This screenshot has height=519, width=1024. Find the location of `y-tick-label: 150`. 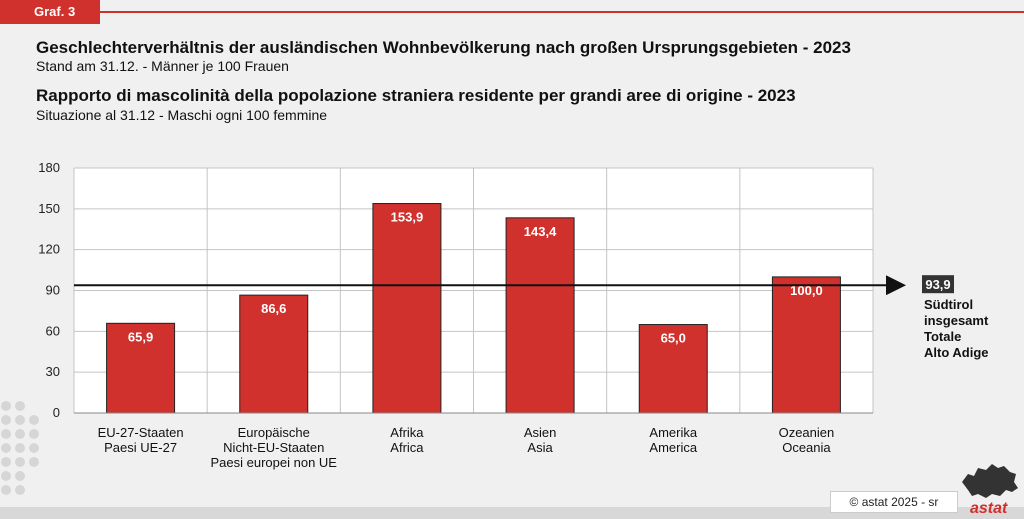

y-tick-label: 150 is located at coordinates (49, 208).